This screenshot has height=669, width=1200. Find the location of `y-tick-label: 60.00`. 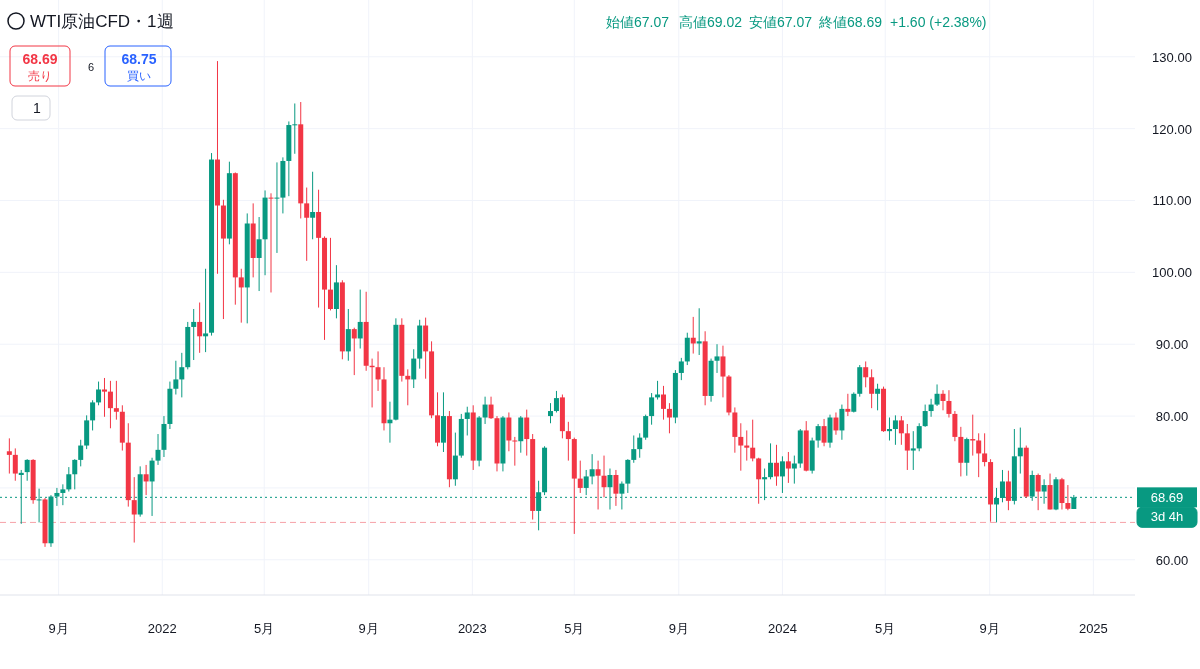

y-tick-label: 60.00 is located at coordinates (1172, 560).